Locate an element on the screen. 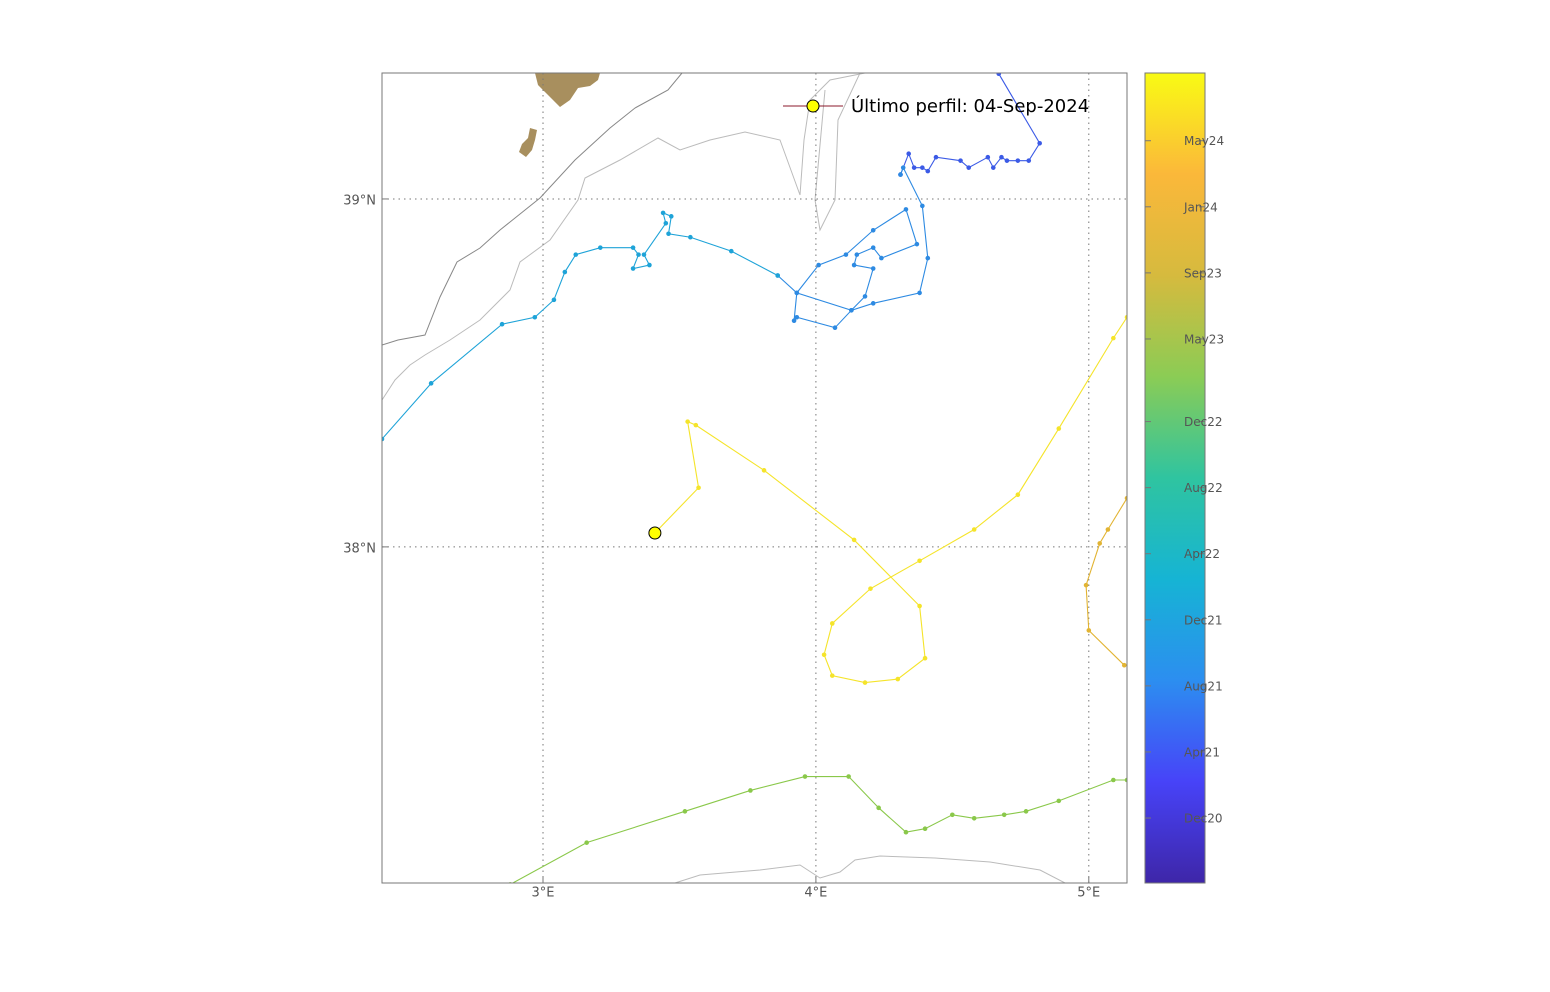  colorbar-label: May23 is located at coordinates (1204, 339).